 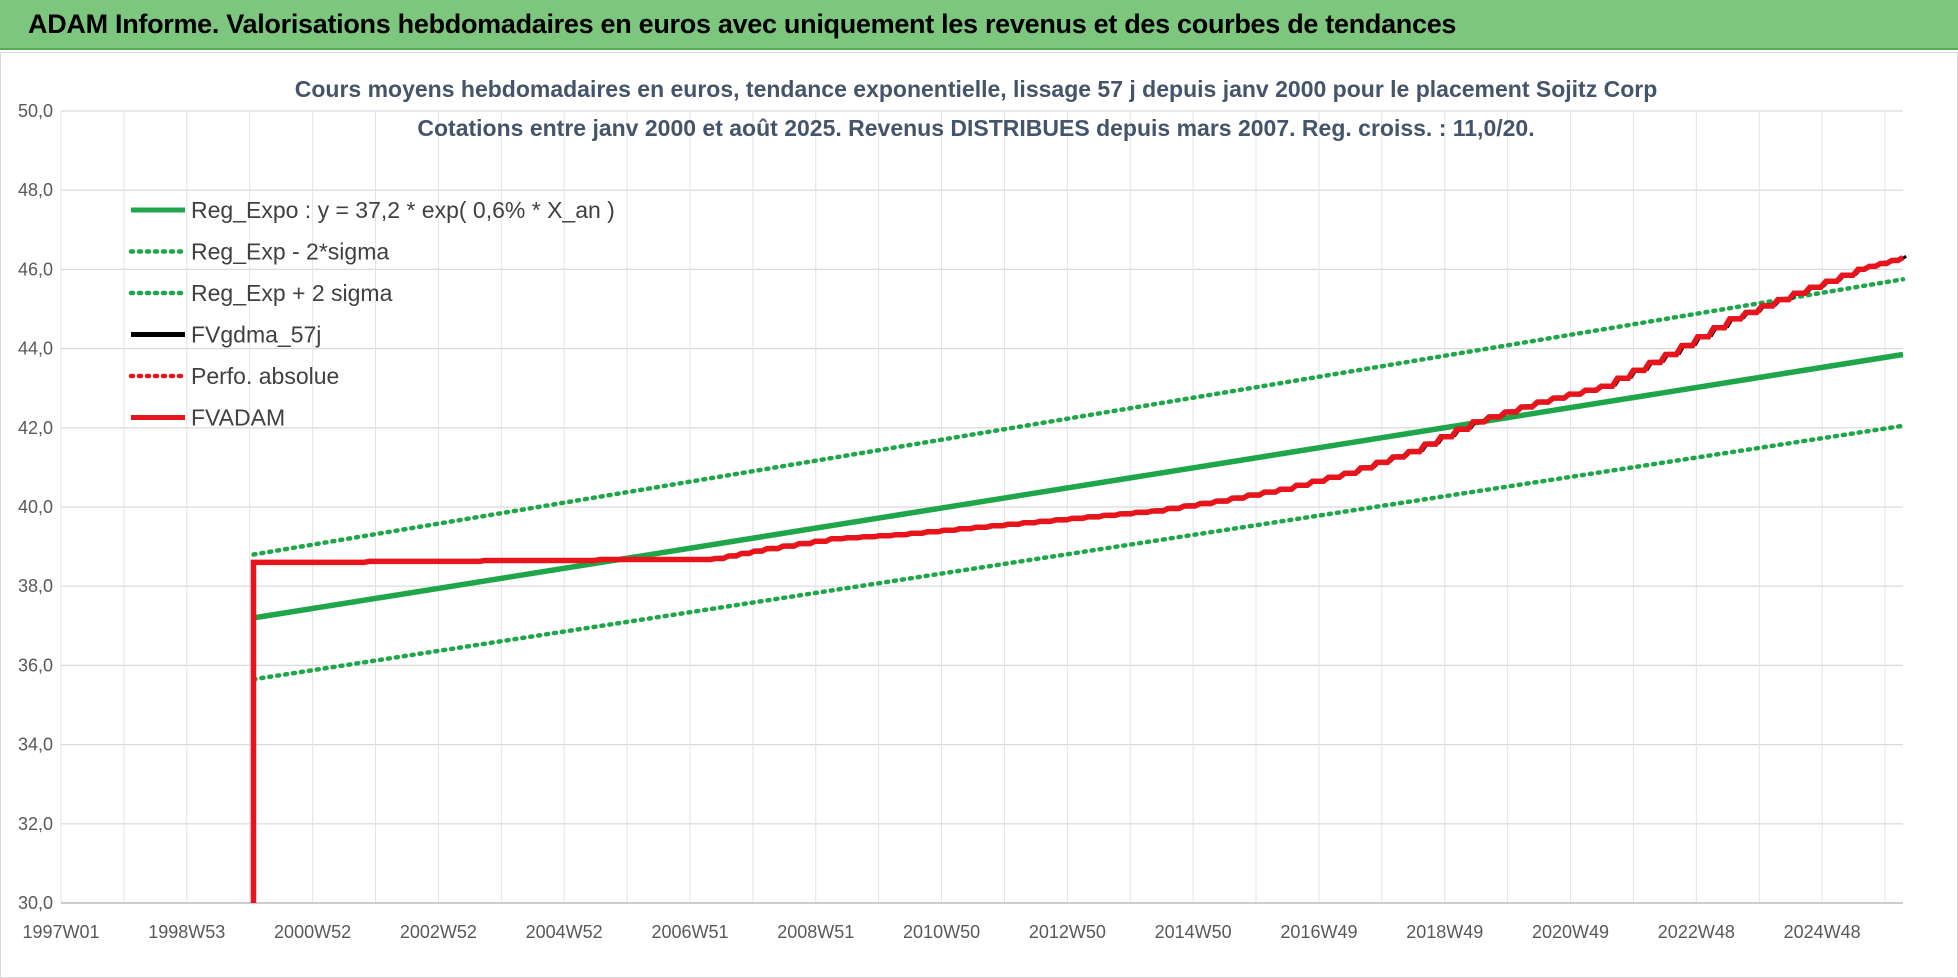 What do you see at coordinates (292, 293) in the screenshot?
I see `legend-entry: Reg_Exp + 2 sigma` at bounding box center [292, 293].